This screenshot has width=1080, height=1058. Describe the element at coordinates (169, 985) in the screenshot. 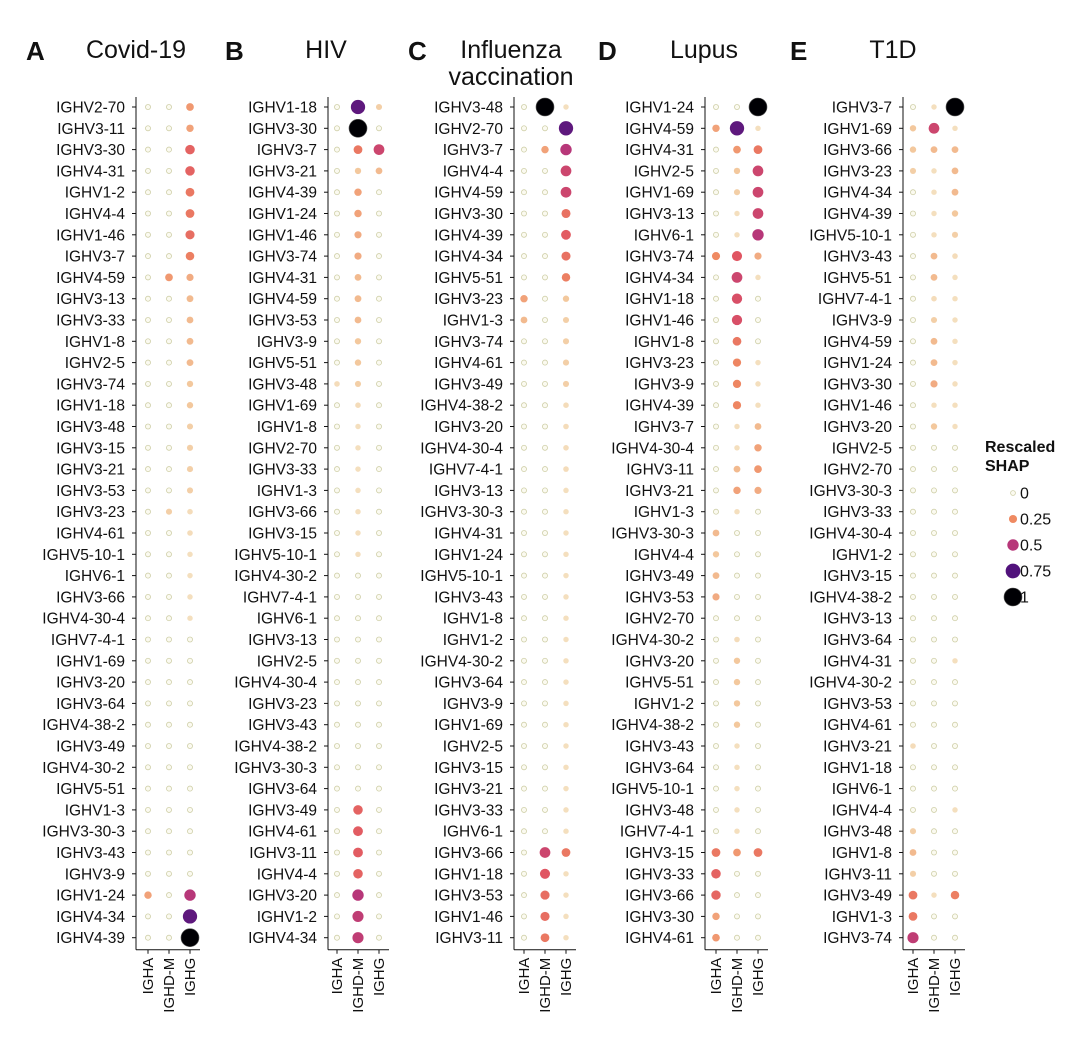

I see `isotype-label: IGHD-M` at that location.